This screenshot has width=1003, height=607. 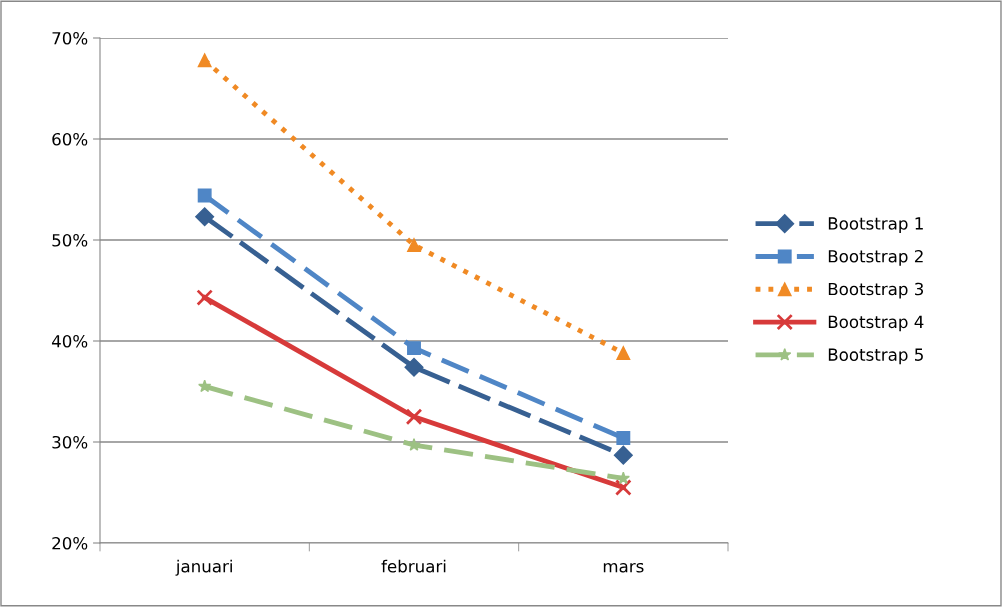 I want to click on x-tick-label: januari, so click(x=203, y=567).